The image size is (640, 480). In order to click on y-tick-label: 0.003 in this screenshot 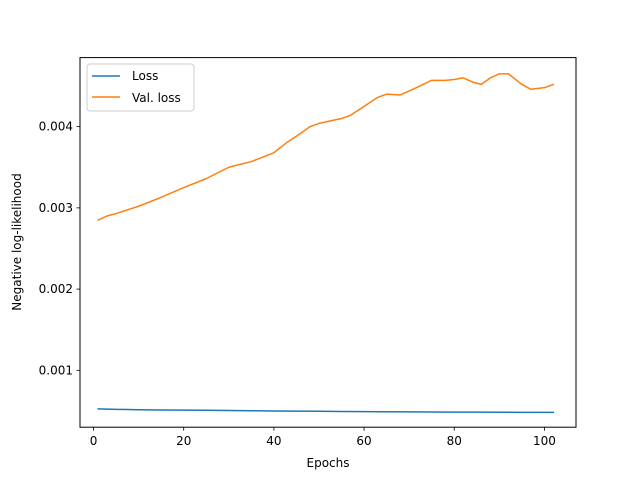, I will do `click(56, 208)`.